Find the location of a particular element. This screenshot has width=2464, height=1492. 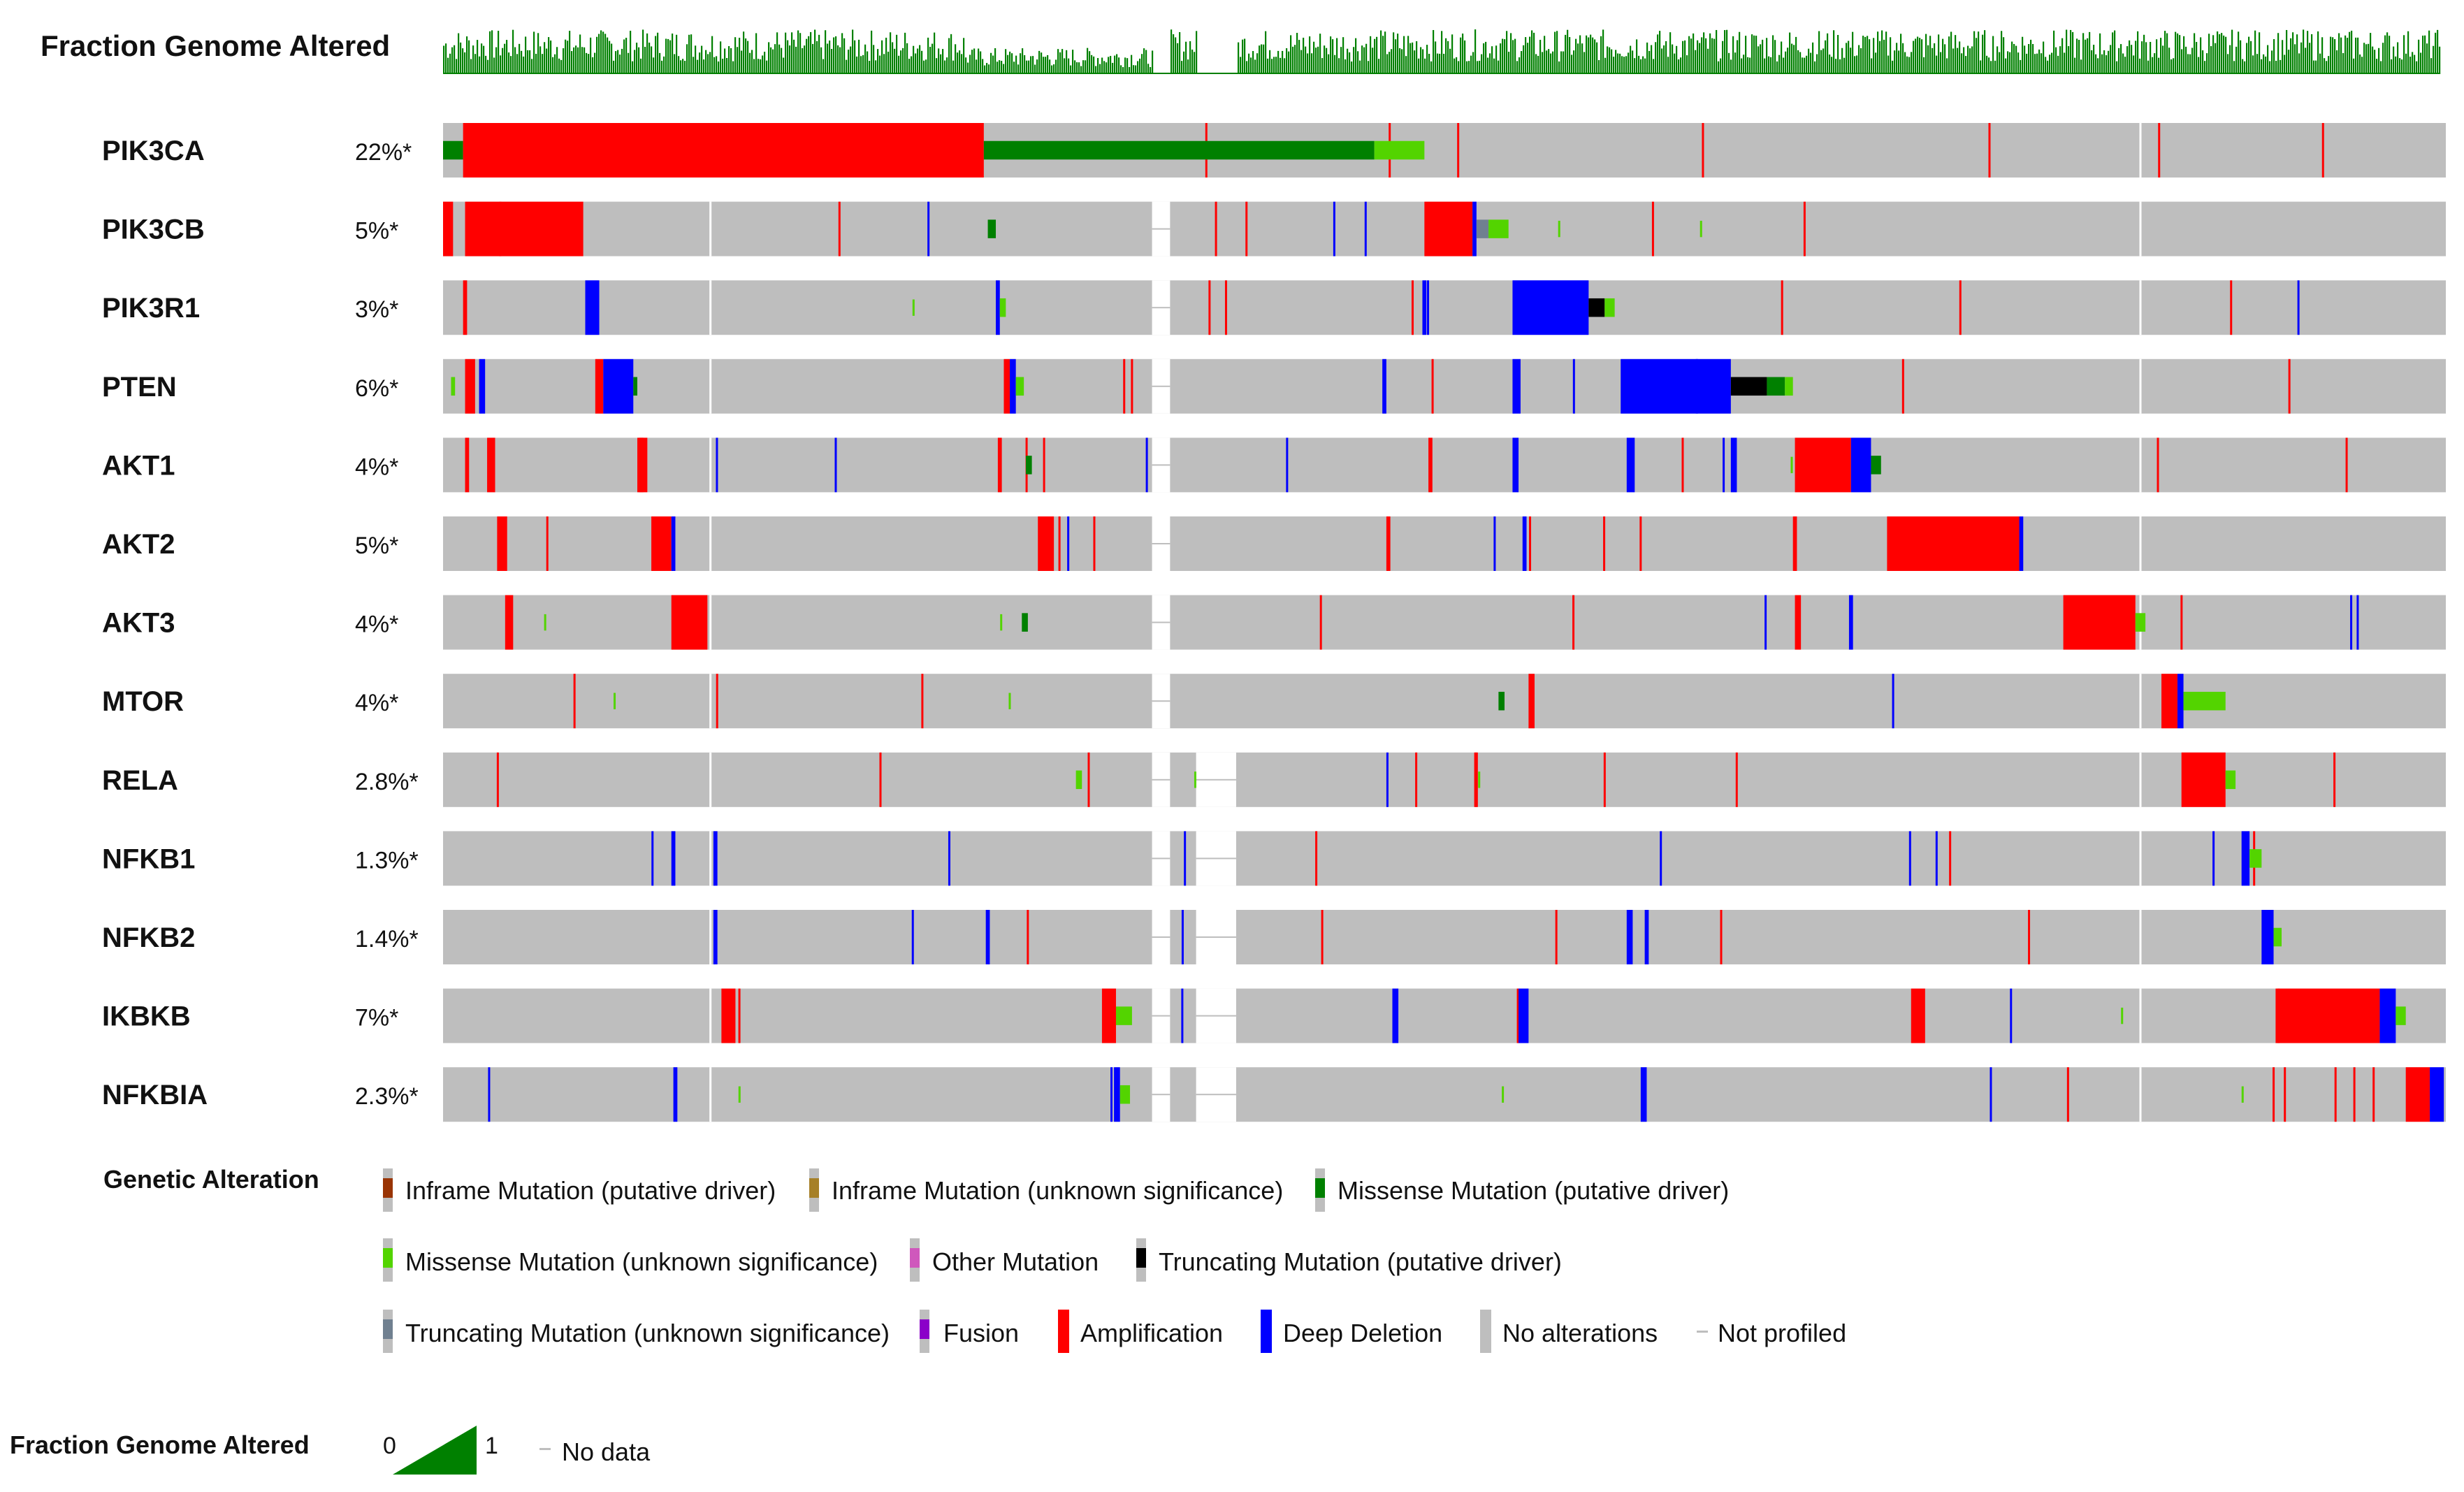

not-profiled-line is located at coordinates (1161, 1016).